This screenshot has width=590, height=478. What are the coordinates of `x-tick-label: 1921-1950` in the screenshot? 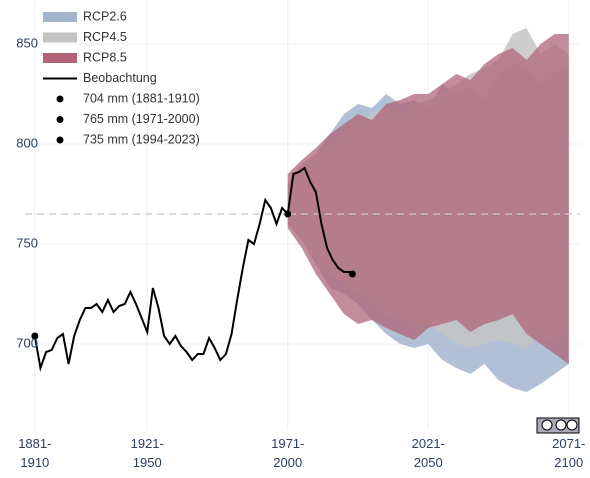 It's located at (147, 453).